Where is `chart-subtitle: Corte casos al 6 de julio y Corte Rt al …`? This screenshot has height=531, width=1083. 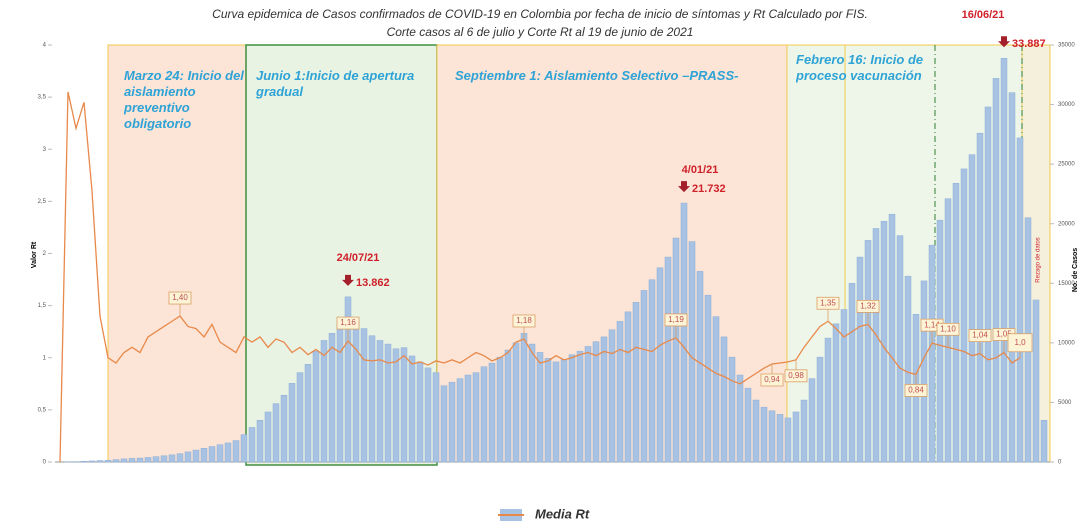 chart-subtitle: Corte casos al 6 de julio y Corte Rt al … is located at coordinates (540, 32).